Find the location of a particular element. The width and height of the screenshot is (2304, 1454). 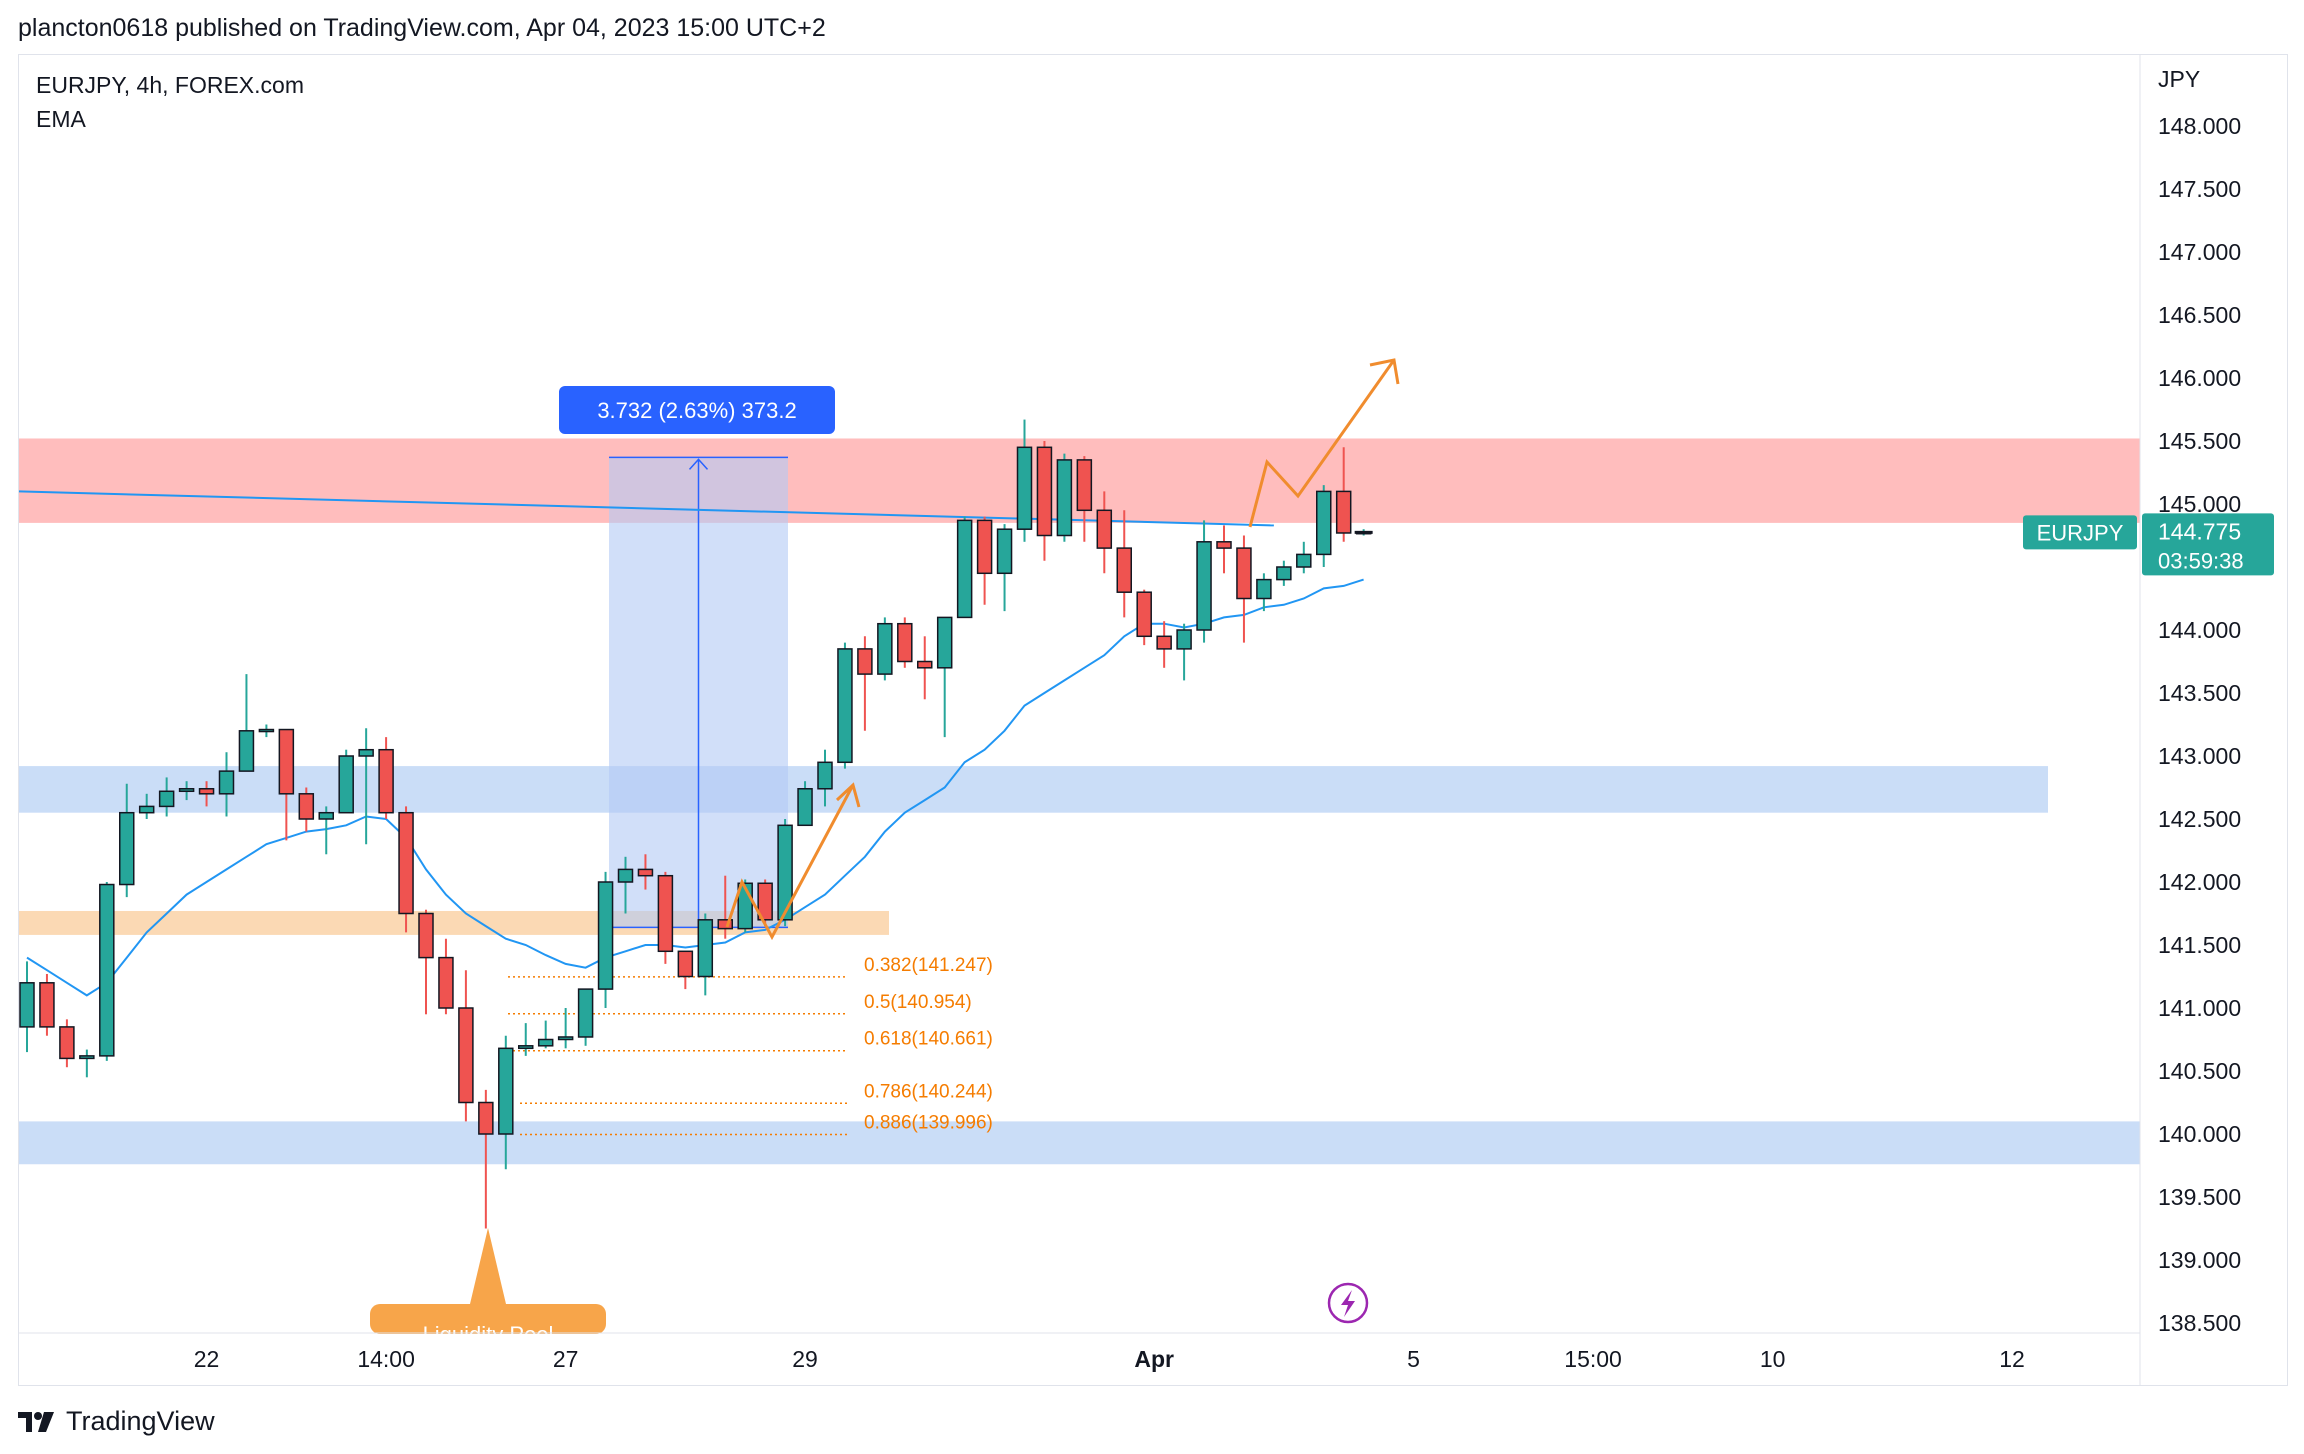

zone-support-high is located at coordinates (1033, 789).